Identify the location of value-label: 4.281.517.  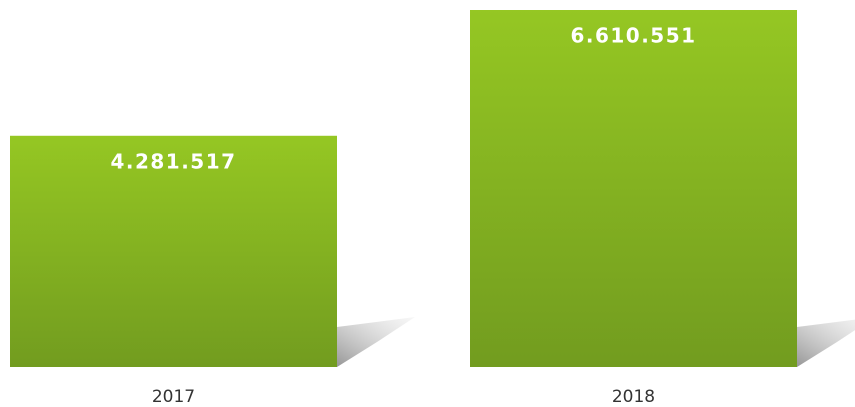
(173, 161).